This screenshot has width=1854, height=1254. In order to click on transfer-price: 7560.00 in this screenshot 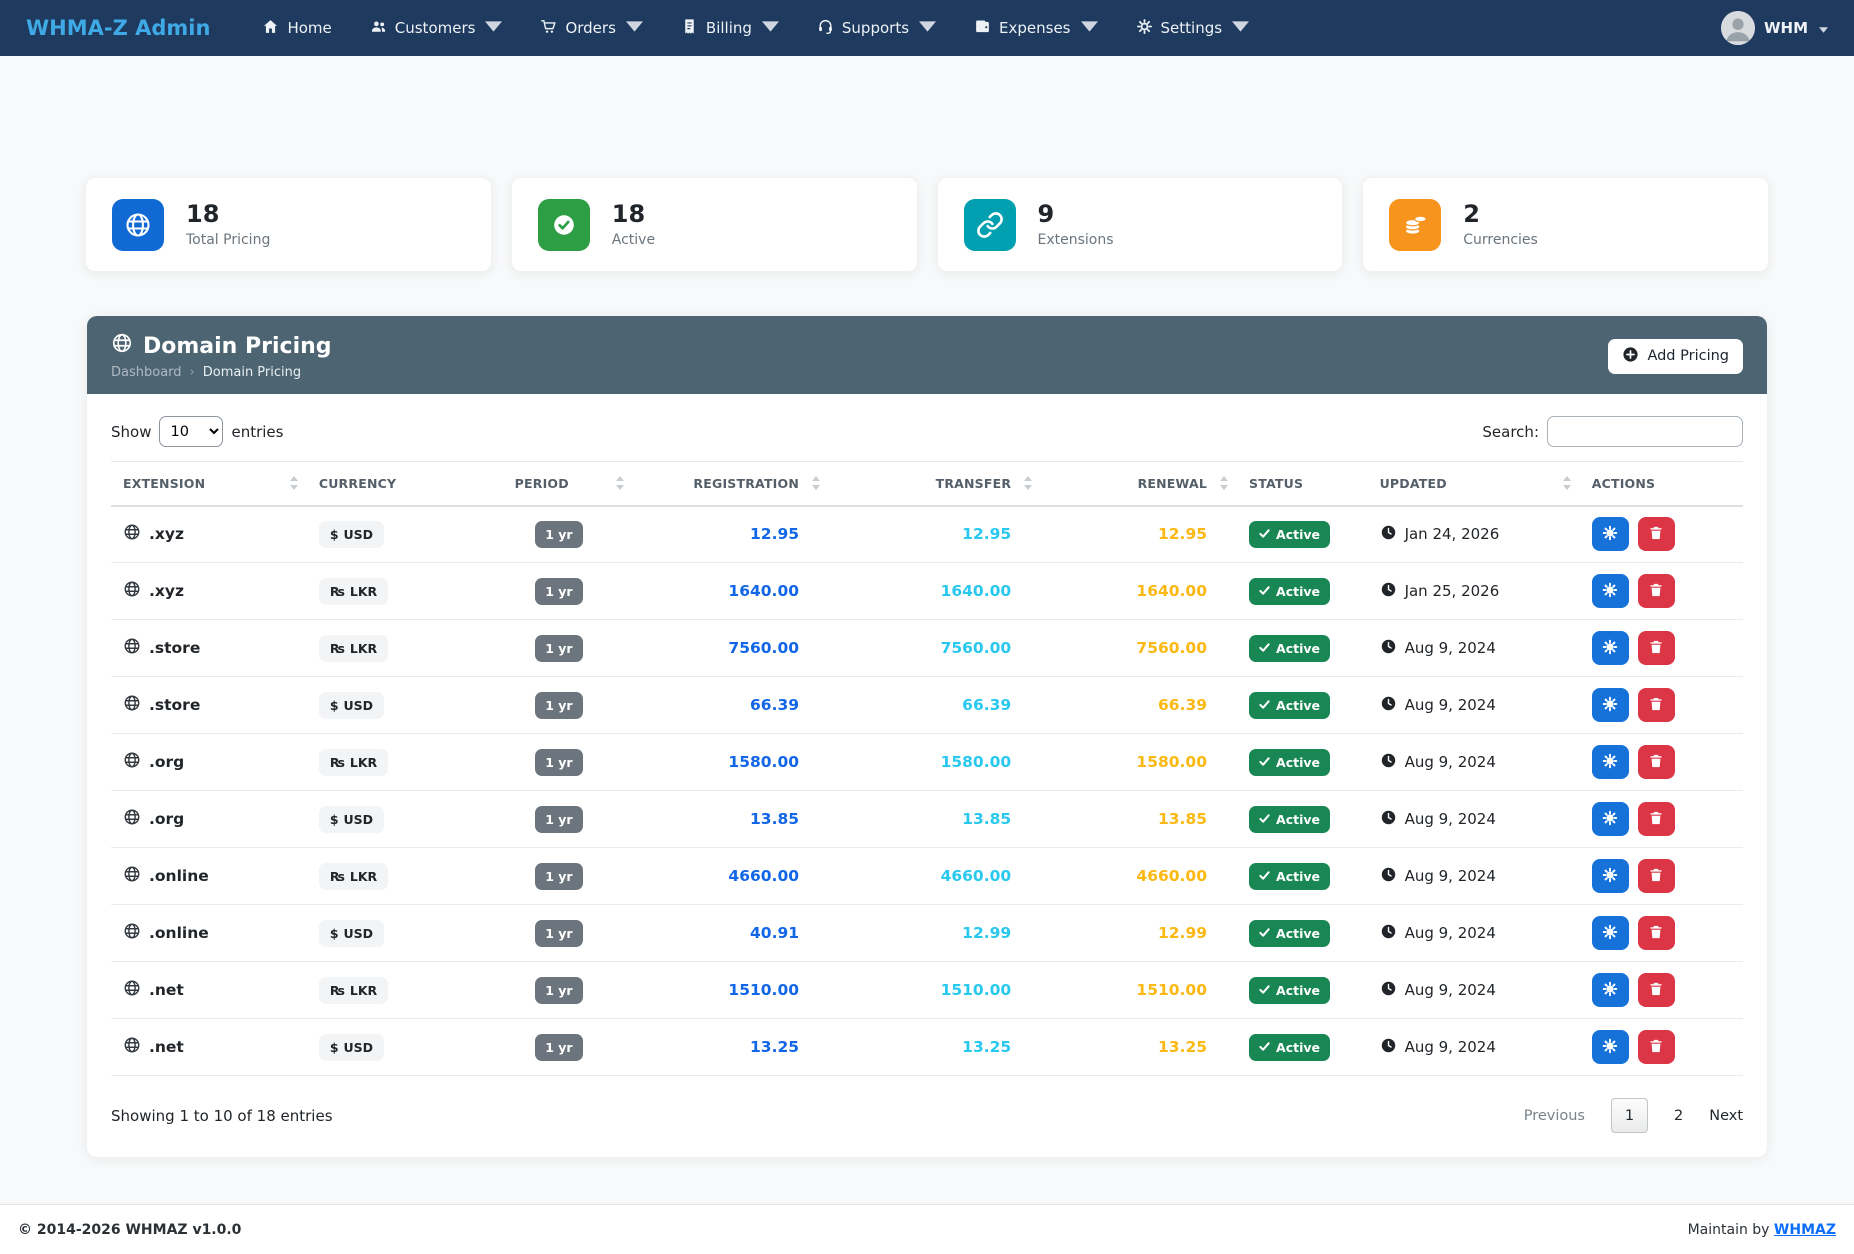, I will do `click(935, 648)`.